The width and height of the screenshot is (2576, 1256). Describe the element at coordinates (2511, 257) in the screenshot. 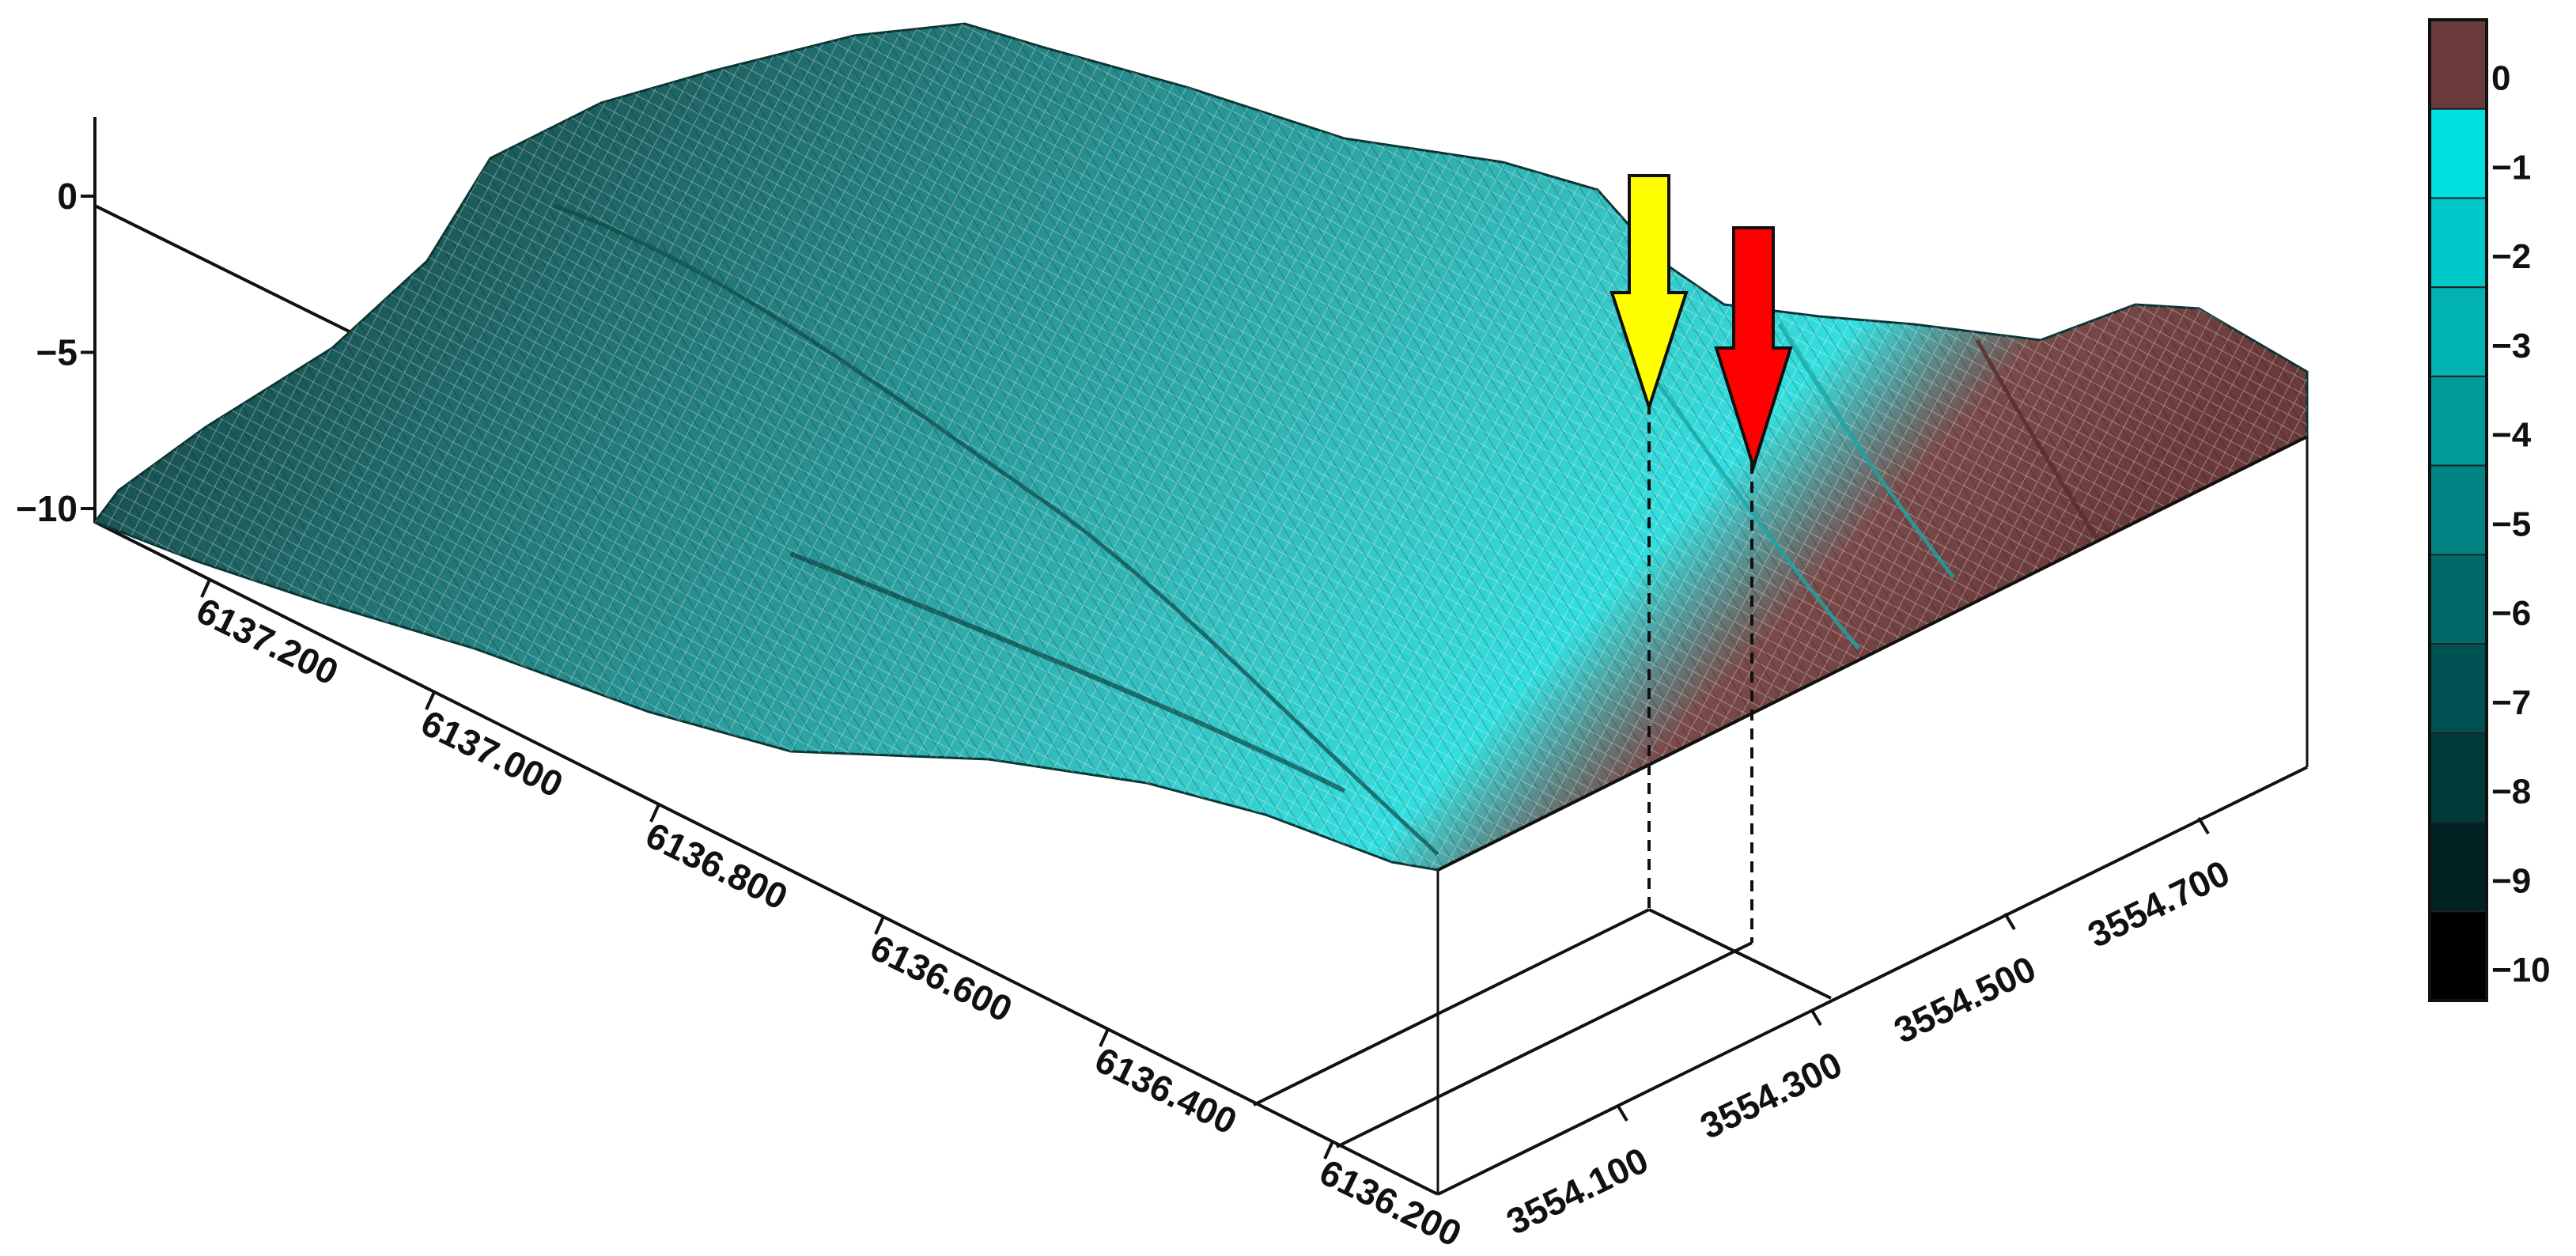

I see `colorbar-label: −2` at that location.